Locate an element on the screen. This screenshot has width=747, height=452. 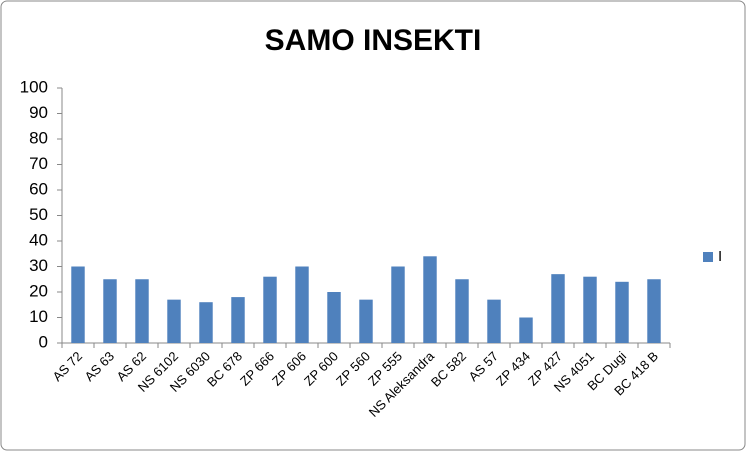
chart-title: SAMO INSEKTI is located at coordinates (373, 40).